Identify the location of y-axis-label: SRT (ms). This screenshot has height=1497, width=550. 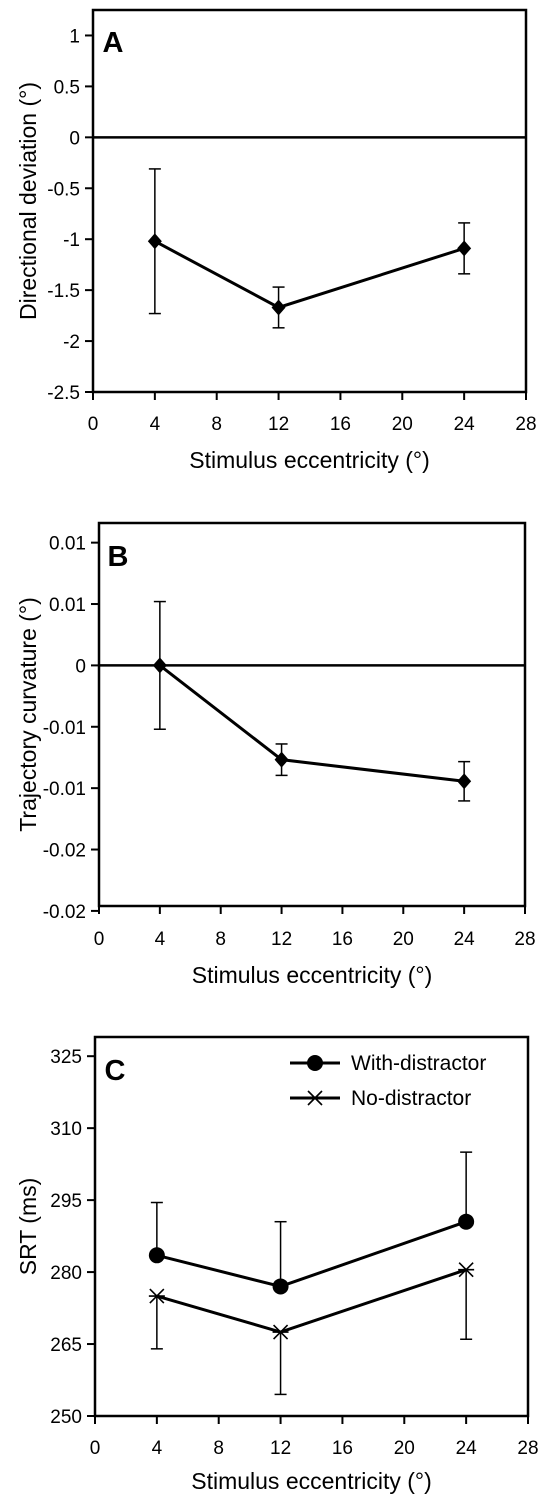
(28, 1227).